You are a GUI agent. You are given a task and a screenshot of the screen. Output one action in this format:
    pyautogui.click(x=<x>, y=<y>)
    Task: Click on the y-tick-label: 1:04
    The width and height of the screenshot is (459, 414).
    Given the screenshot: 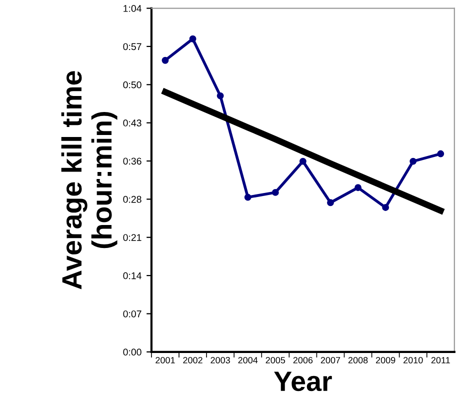 What is the action you would take?
    pyautogui.click(x=133, y=8)
    